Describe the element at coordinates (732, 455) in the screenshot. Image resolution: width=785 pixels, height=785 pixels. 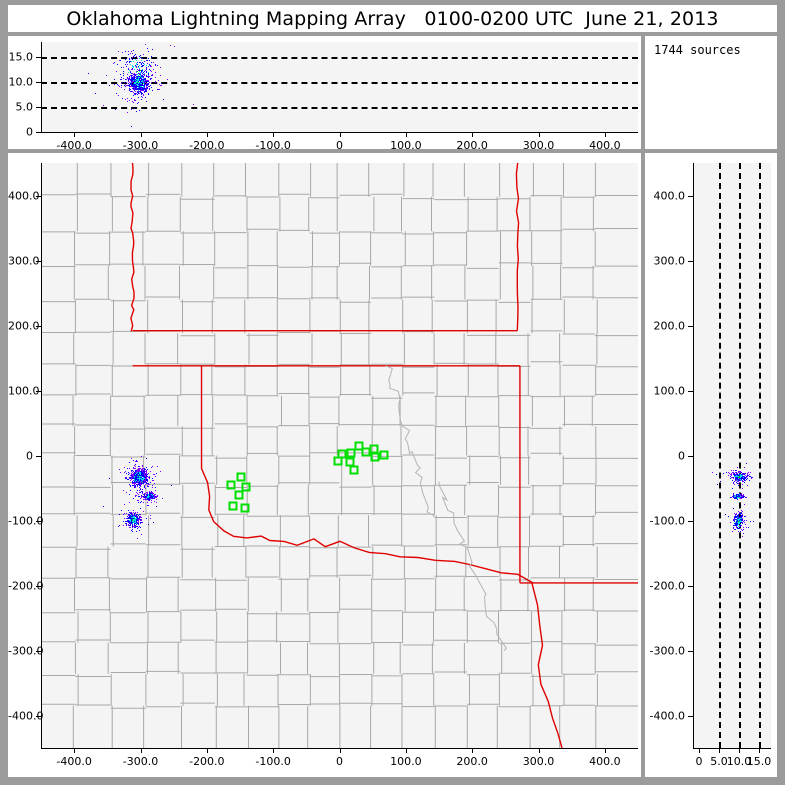
I see `altitude-vs-north-south-plot` at that location.